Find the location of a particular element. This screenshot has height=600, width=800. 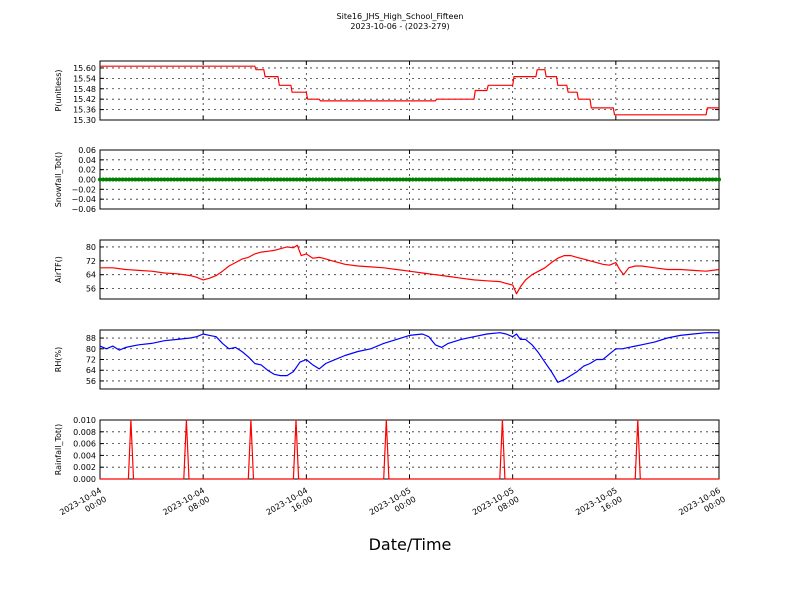

y-tick-label: 0.00 is located at coordinates (87, 180).